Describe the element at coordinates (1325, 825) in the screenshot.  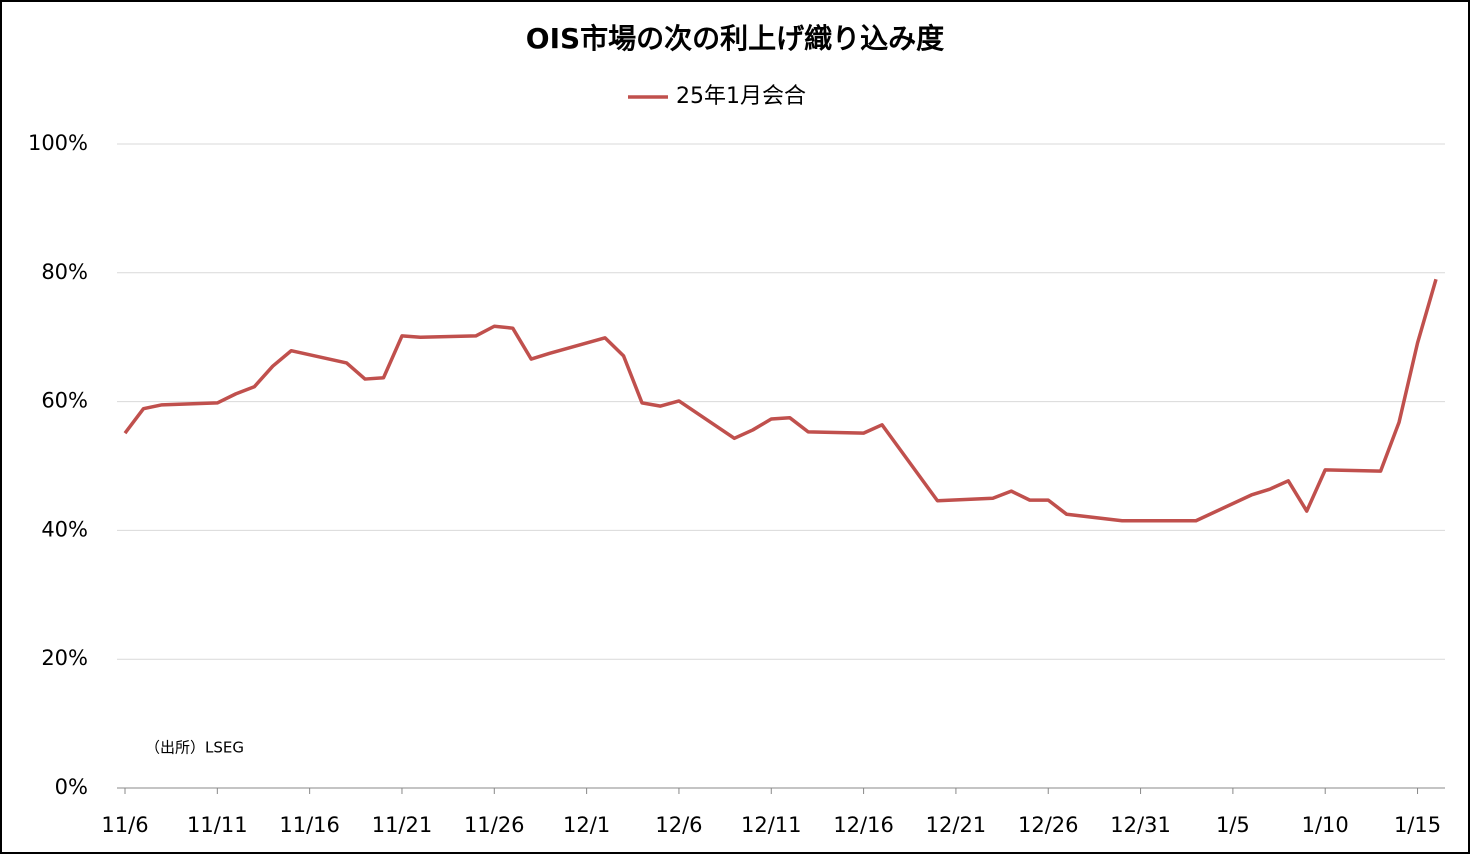
I see `x-tick-label: 1/10` at that location.